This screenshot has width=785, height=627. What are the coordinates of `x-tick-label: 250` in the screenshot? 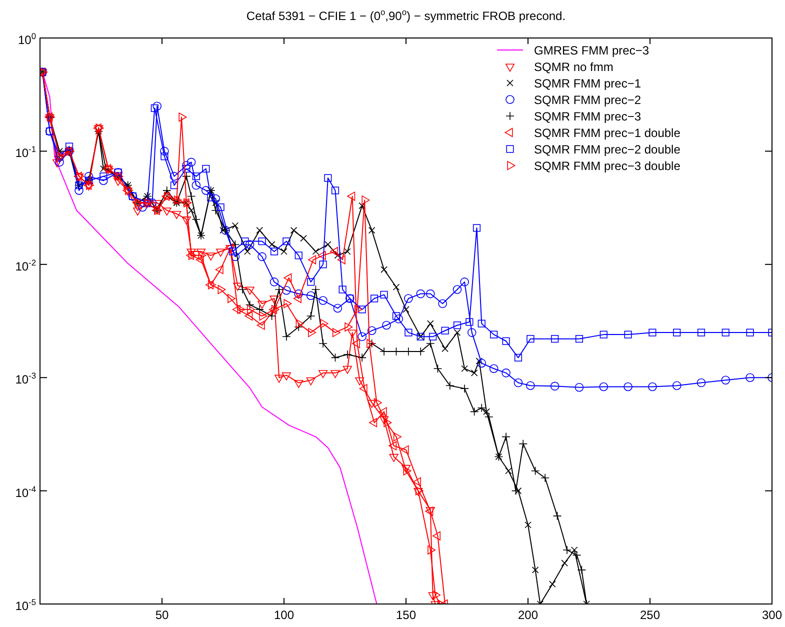 It's located at (650, 615).